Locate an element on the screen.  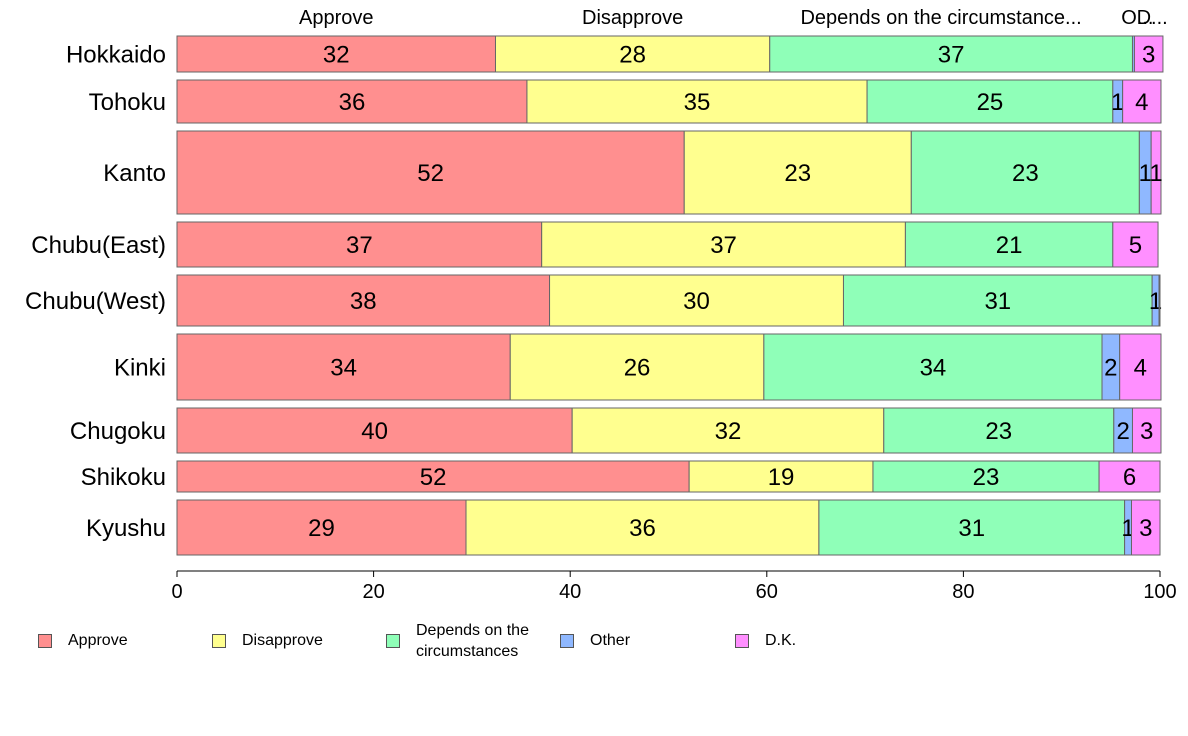
data-label: 34 is located at coordinates (343, 368).